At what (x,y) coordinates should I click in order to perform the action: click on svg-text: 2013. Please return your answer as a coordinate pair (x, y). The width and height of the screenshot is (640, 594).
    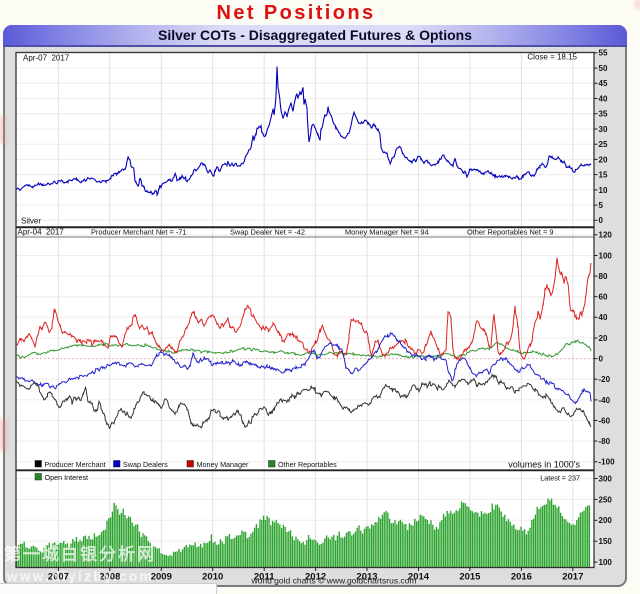
    Looking at the image, I should click on (366, 577).